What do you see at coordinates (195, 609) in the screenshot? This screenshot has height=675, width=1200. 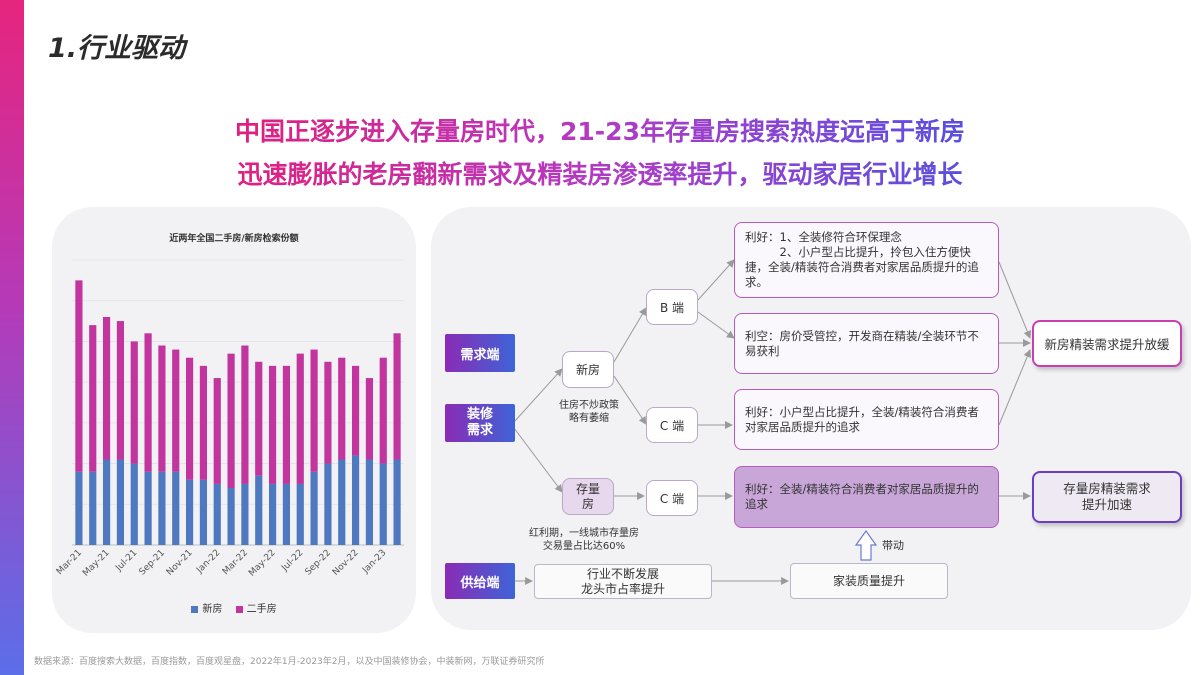 I see `legend-swatch-new` at bounding box center [195, 609].